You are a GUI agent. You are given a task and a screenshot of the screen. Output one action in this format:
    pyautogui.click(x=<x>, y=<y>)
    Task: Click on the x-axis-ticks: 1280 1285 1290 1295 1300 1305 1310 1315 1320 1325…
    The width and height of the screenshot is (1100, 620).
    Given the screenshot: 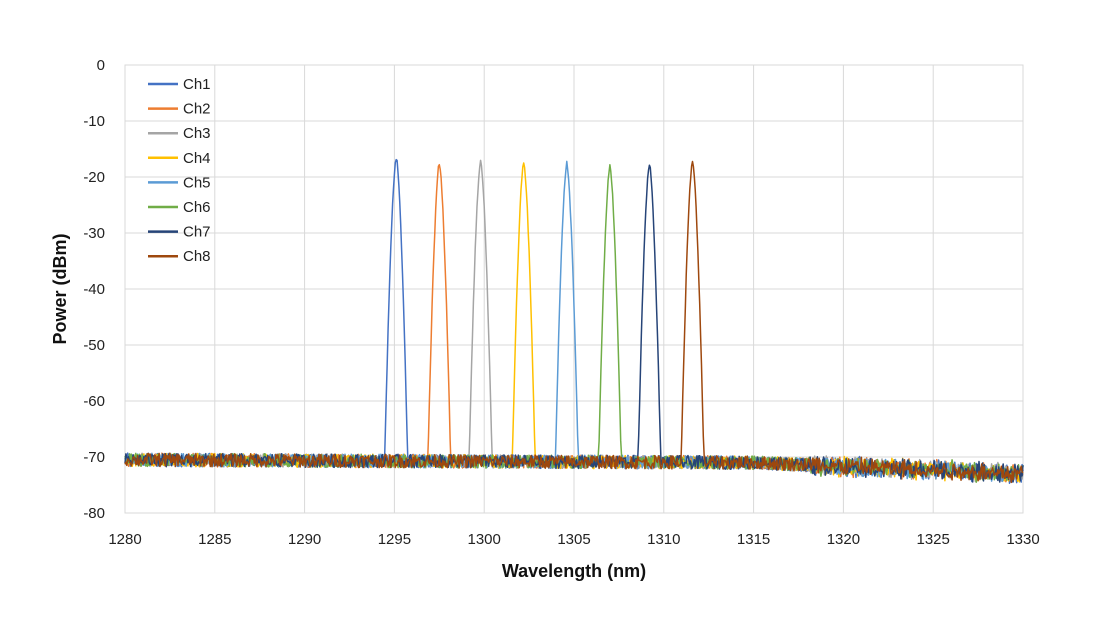 What is the action you would take?
    pyautogui.click(x=573, y=539)
    